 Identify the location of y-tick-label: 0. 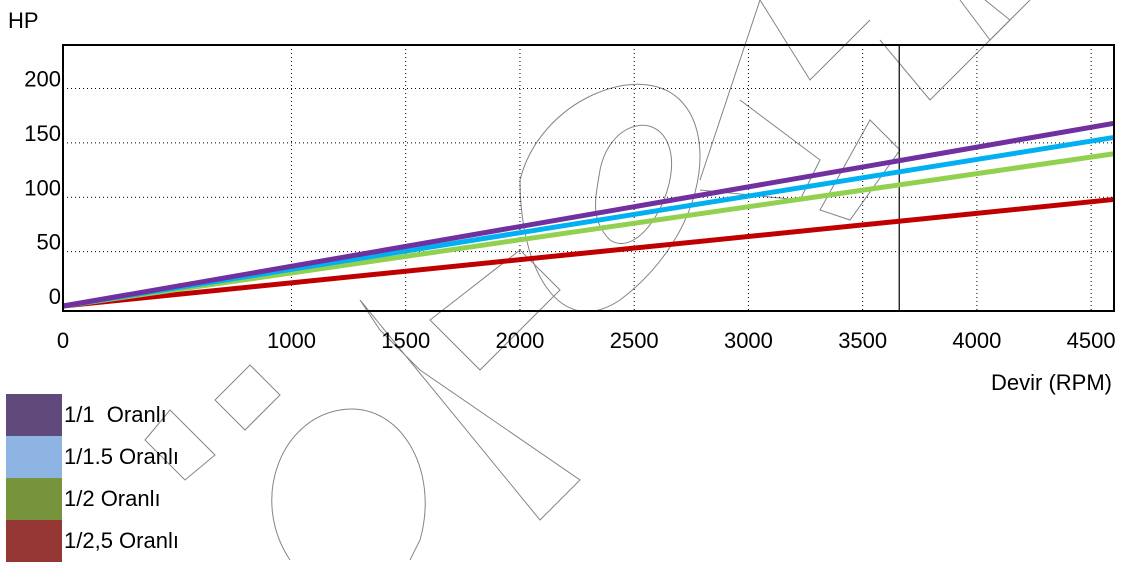
(55, 296).